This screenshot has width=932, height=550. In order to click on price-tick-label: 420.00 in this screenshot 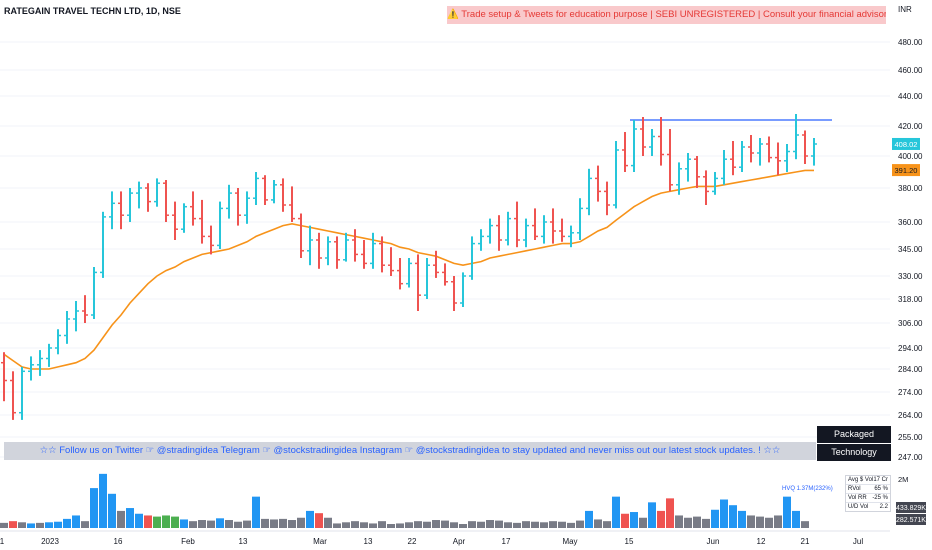, I will do `click(910, 126)`.